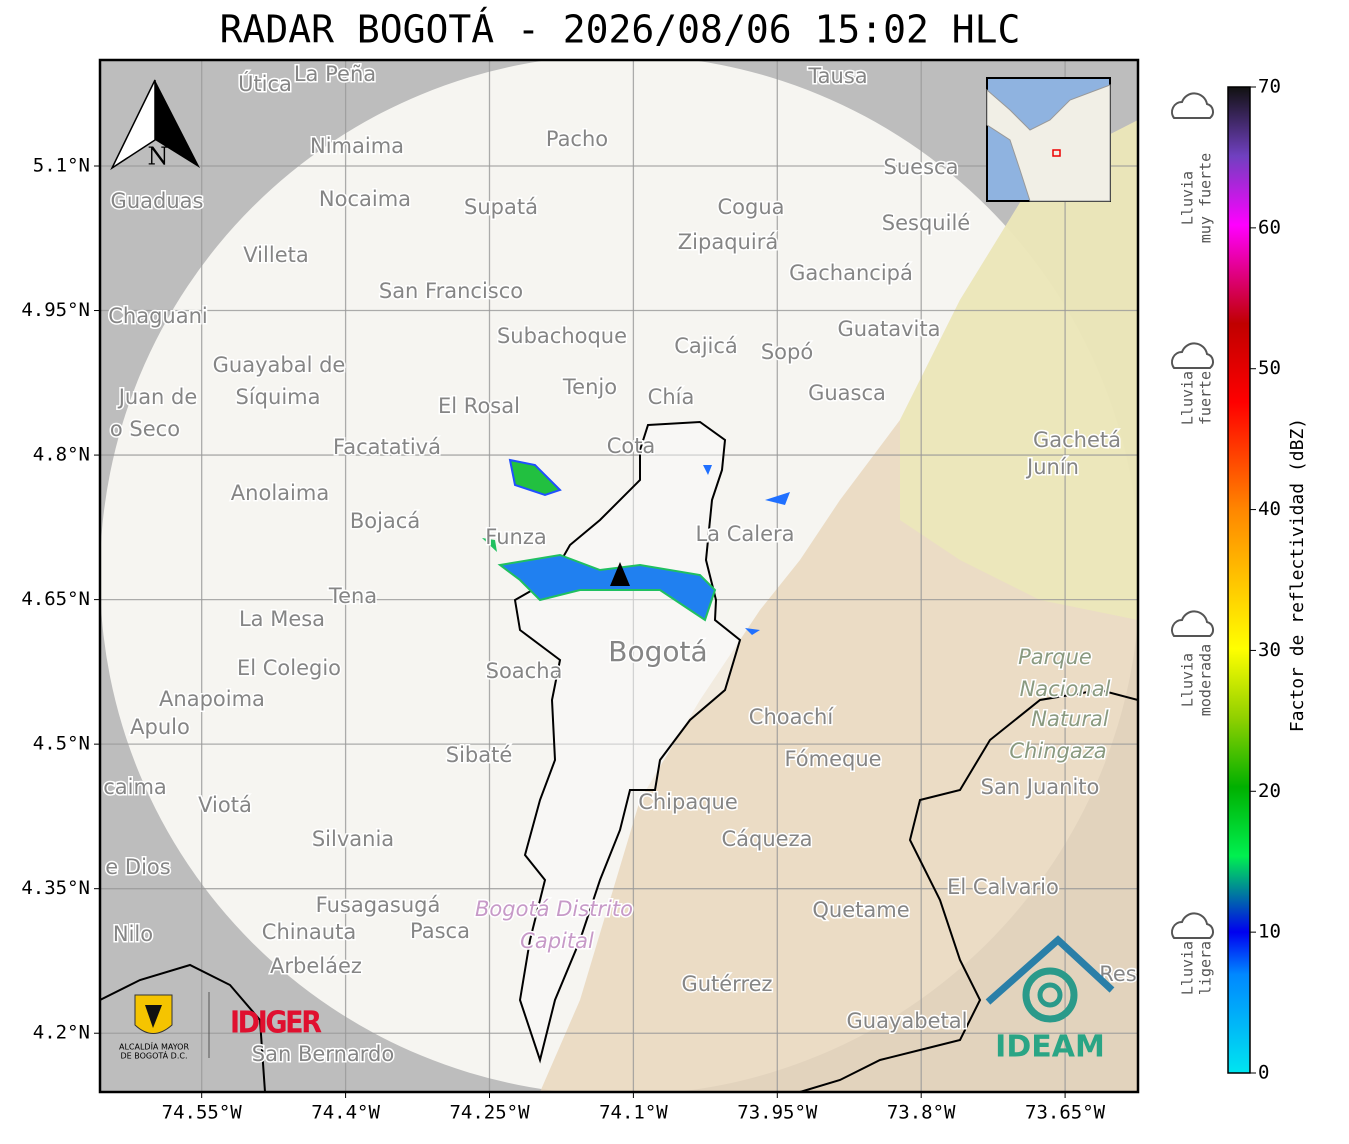 The image size is (1349, 1144). Describe the element at coordinates (1206, 398) in the screenshot. I see `rain-level-label: fuerte` at that location.